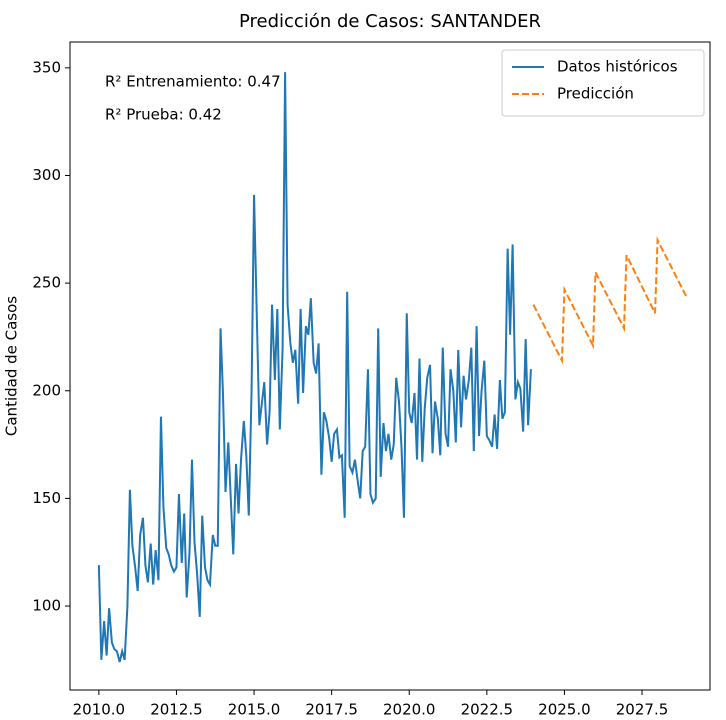 This screenshot has width=726, height=720. What do you see at coordinates (12, 366) in the screenshot?
I see `y-axis-label: Cantidad de Casos` at bounding box center [12, 366].